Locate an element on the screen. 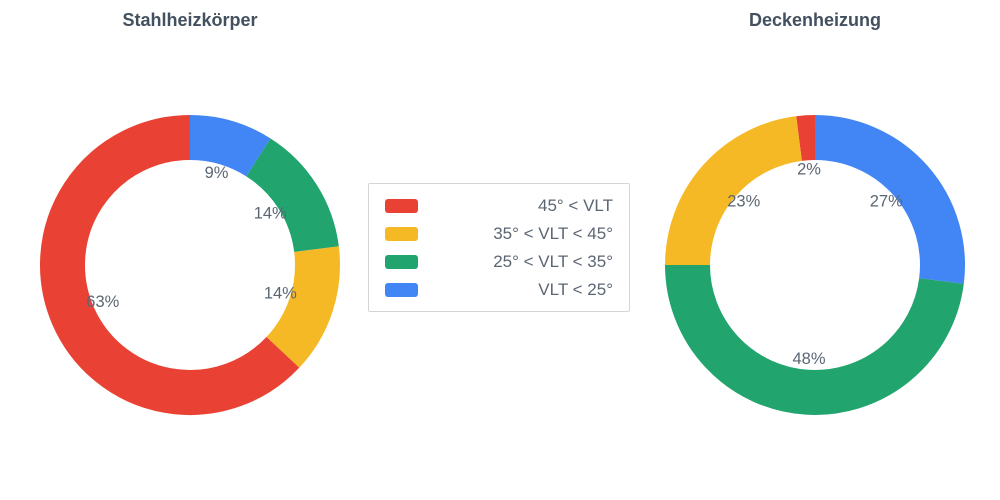  percent-label: 23% is located at coordinates (743, 202).